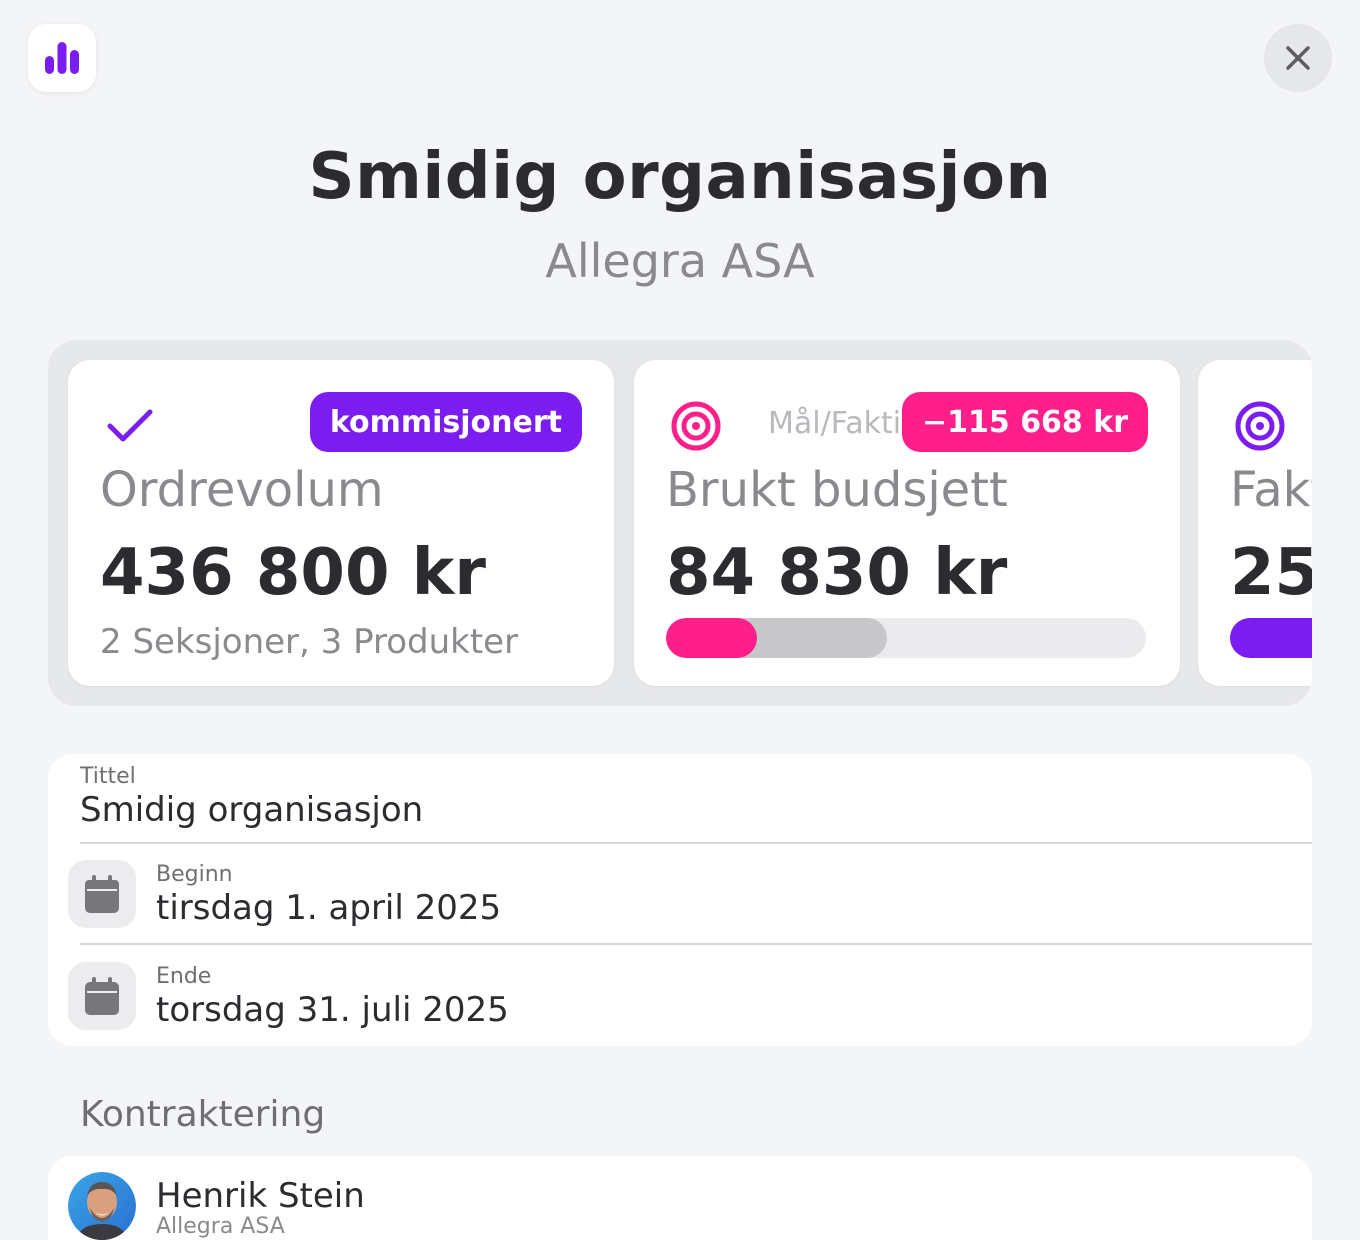 This screenshot has width=1360, height=1240. Describe the element at coordinates (906, 638) in the screenshot. I see `budget-progress-bar` at that location.